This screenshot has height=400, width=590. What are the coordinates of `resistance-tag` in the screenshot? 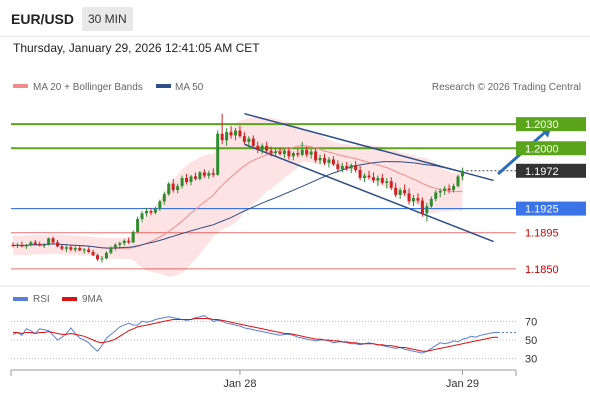 It's located at (551, 124).